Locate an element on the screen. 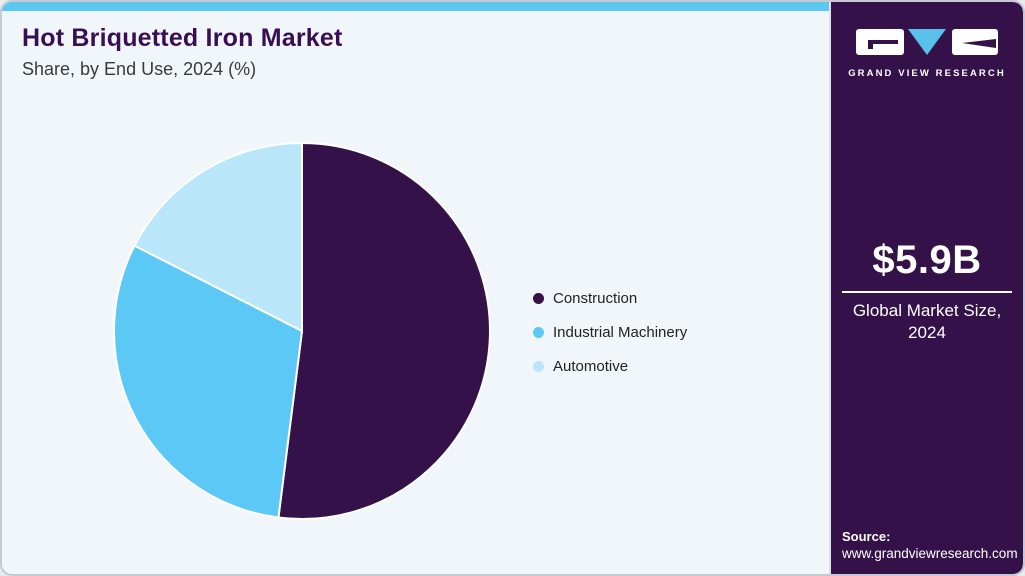 The image size is (1025, 576). brand-name: GRAND VIEW RESEARCH is located at coordinates (927, 73).